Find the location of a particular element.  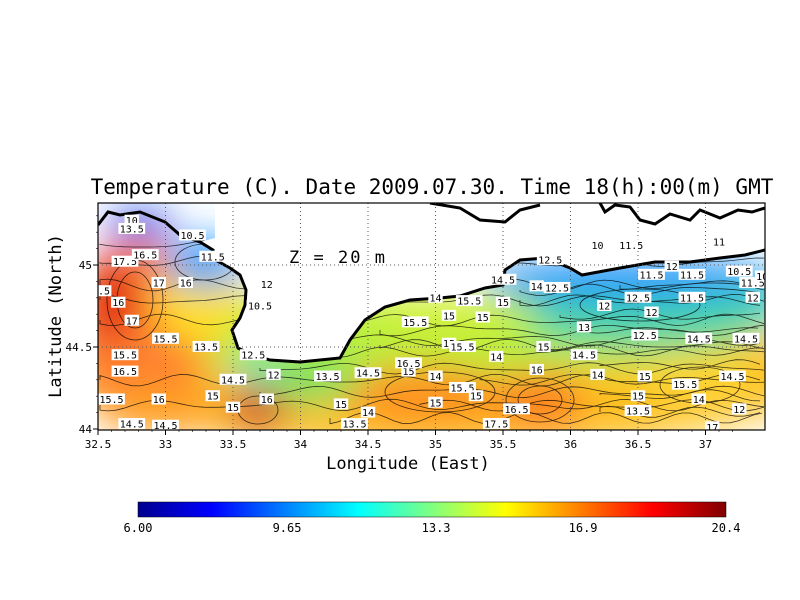

contour-label: 18.5 is located at coordinates (105, 291).